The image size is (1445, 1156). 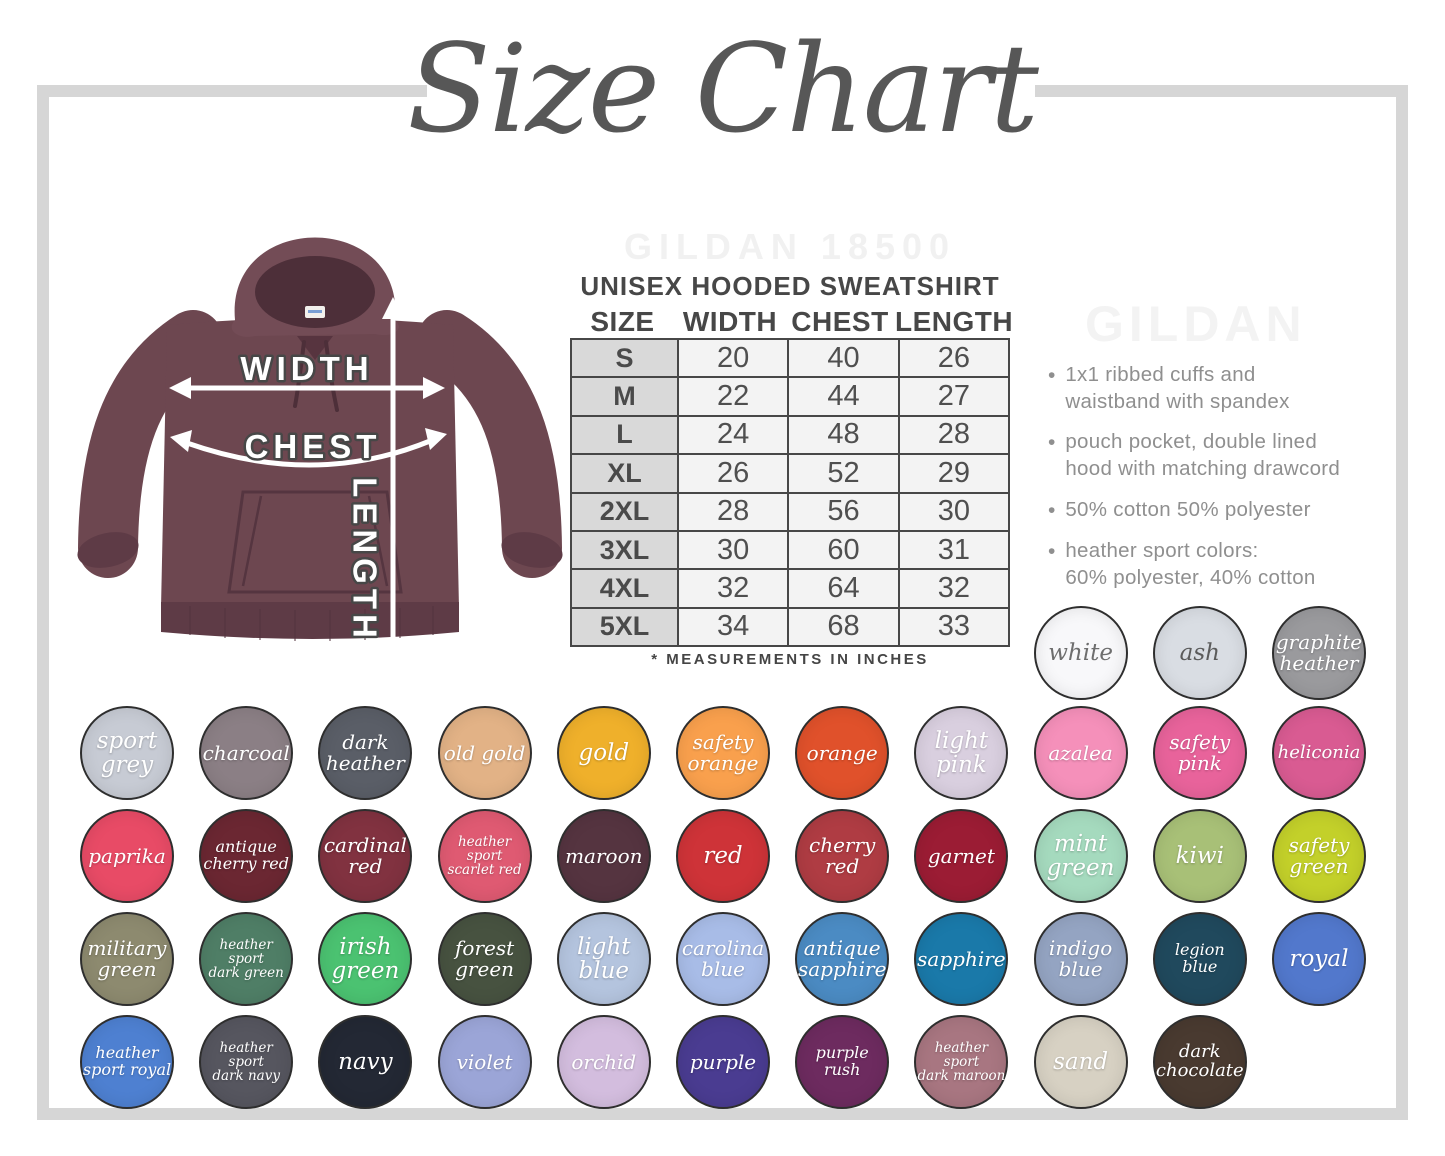 I want to click on swatch-label: charcoal, so click(x=246, y=752).